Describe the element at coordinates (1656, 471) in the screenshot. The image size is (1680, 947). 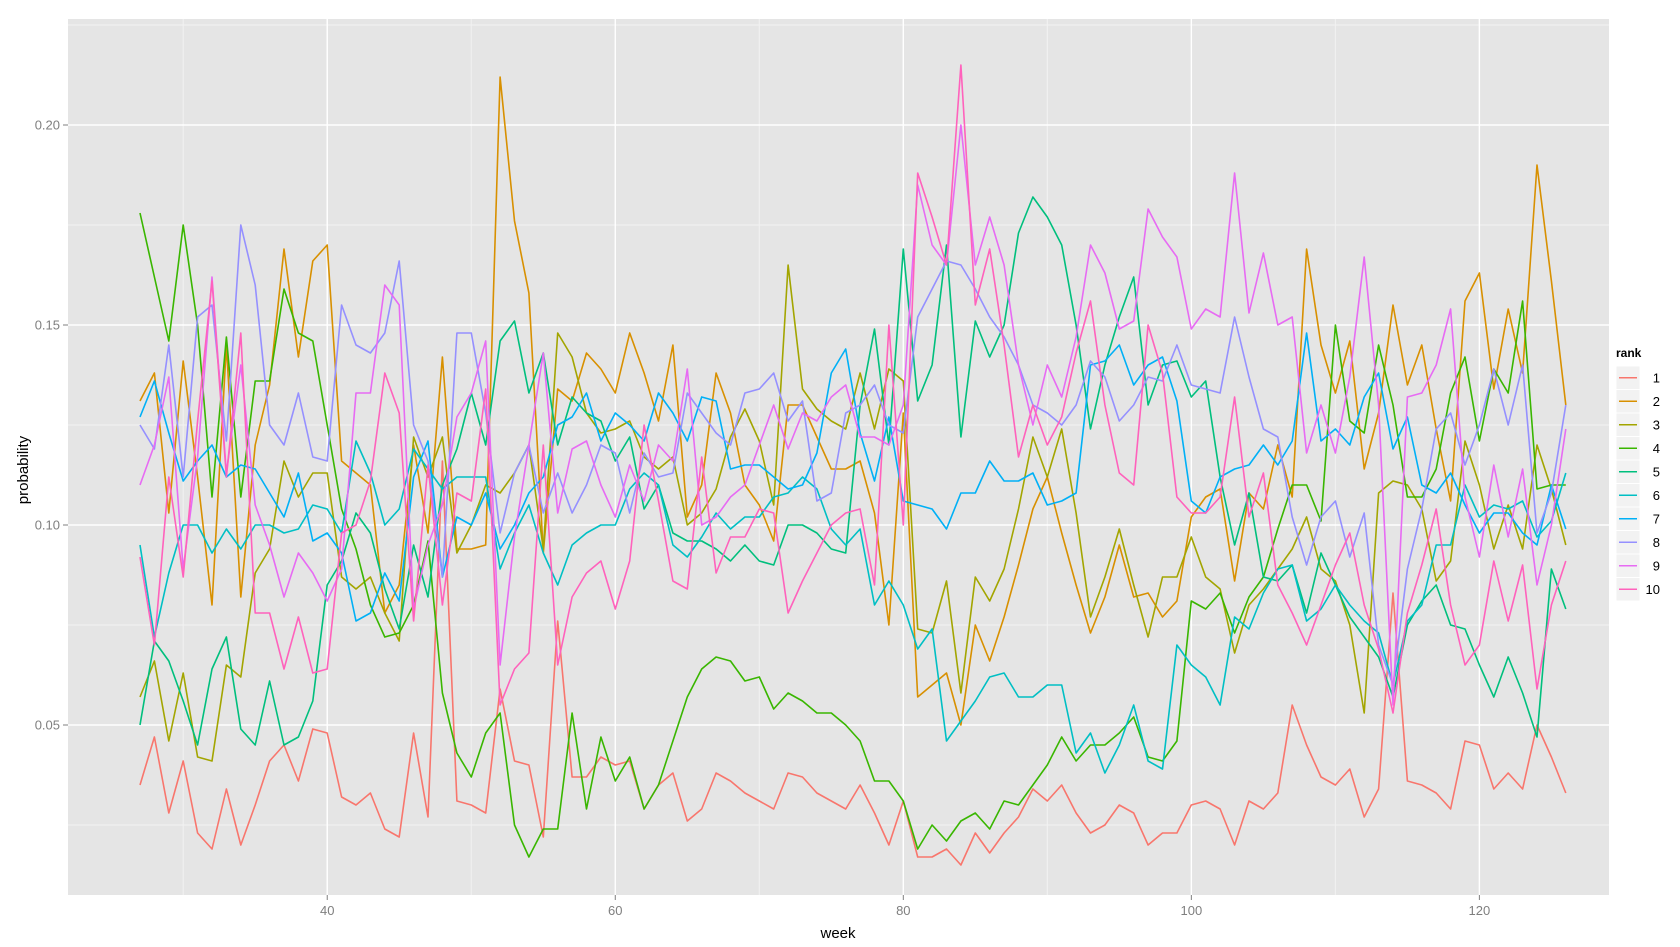
I see `legend-label-rank-5: 5` at that location.